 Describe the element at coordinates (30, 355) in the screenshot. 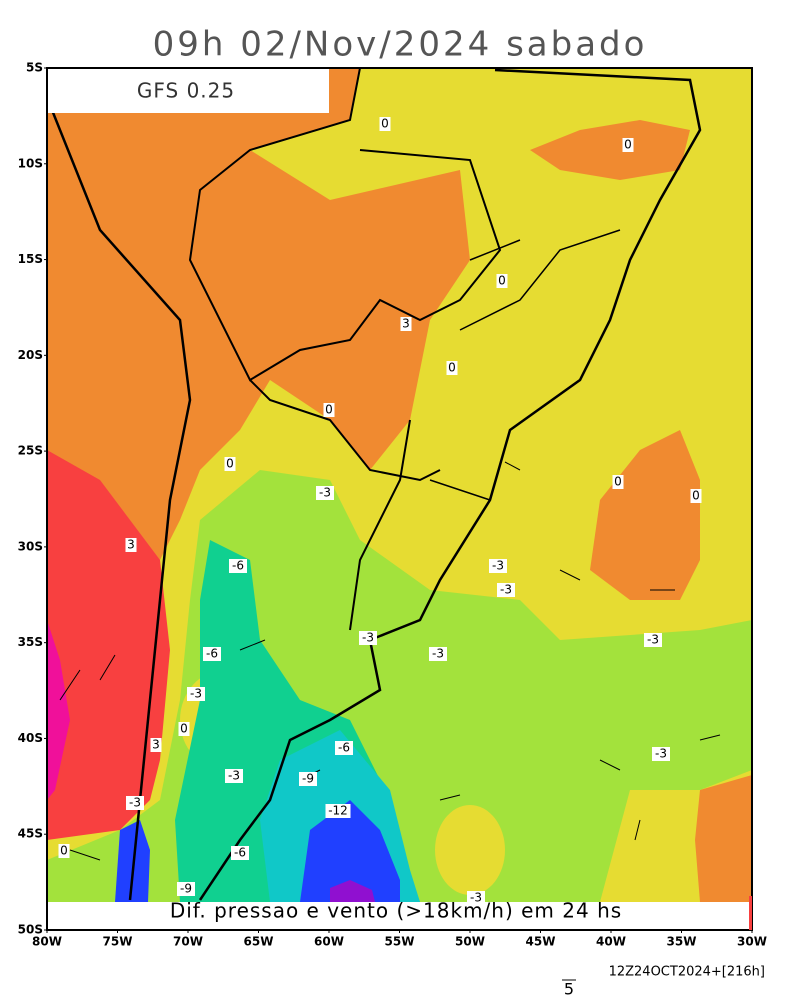

I see `lat-label: 20S` at that location.